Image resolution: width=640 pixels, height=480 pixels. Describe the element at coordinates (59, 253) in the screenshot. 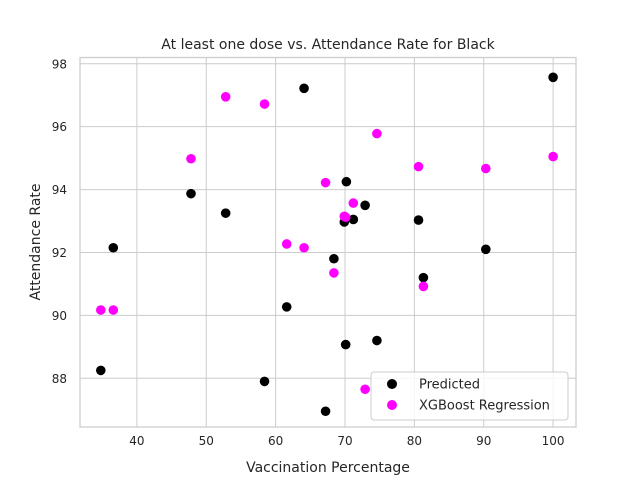

I see `y-tick-label: 92` at that location.